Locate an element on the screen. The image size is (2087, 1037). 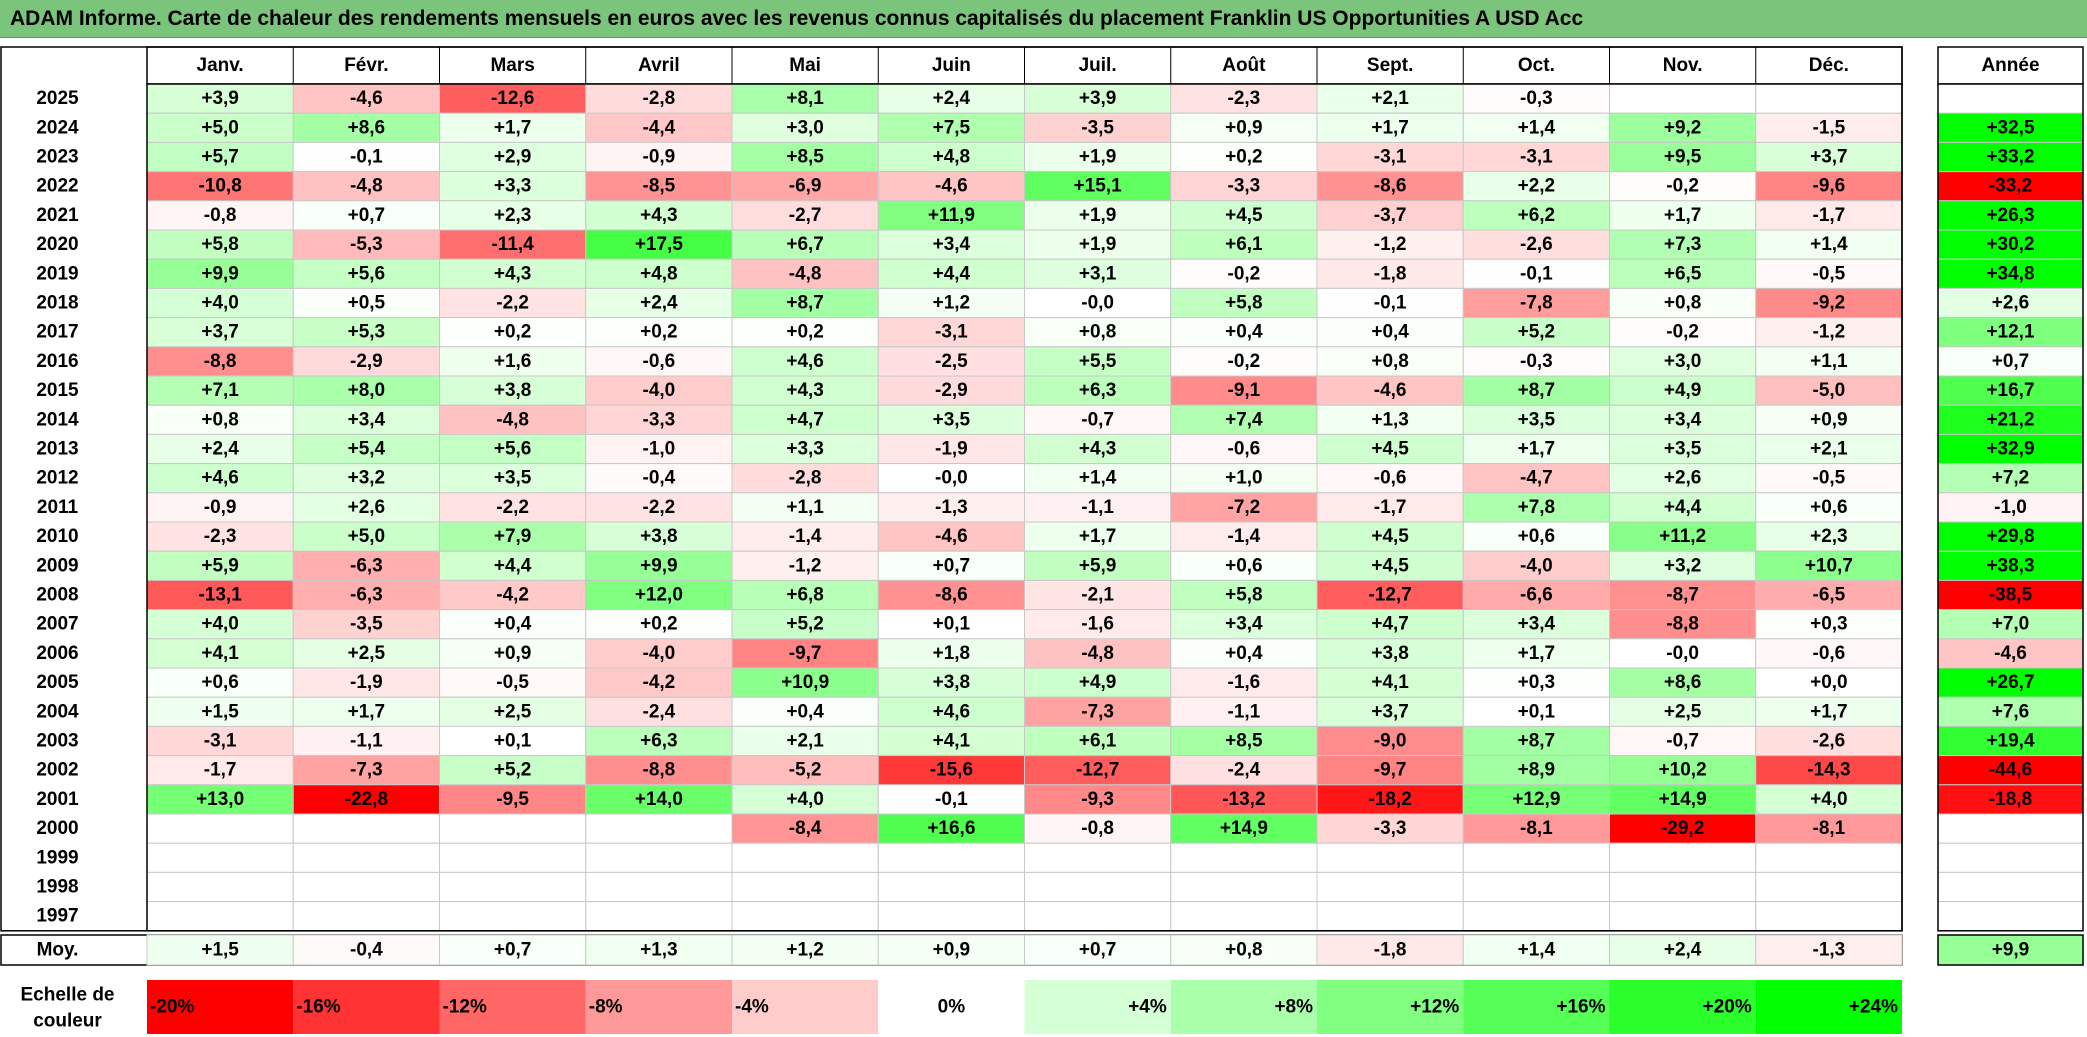
row-label-2002: 2002 is located at coordinates (57, 770).